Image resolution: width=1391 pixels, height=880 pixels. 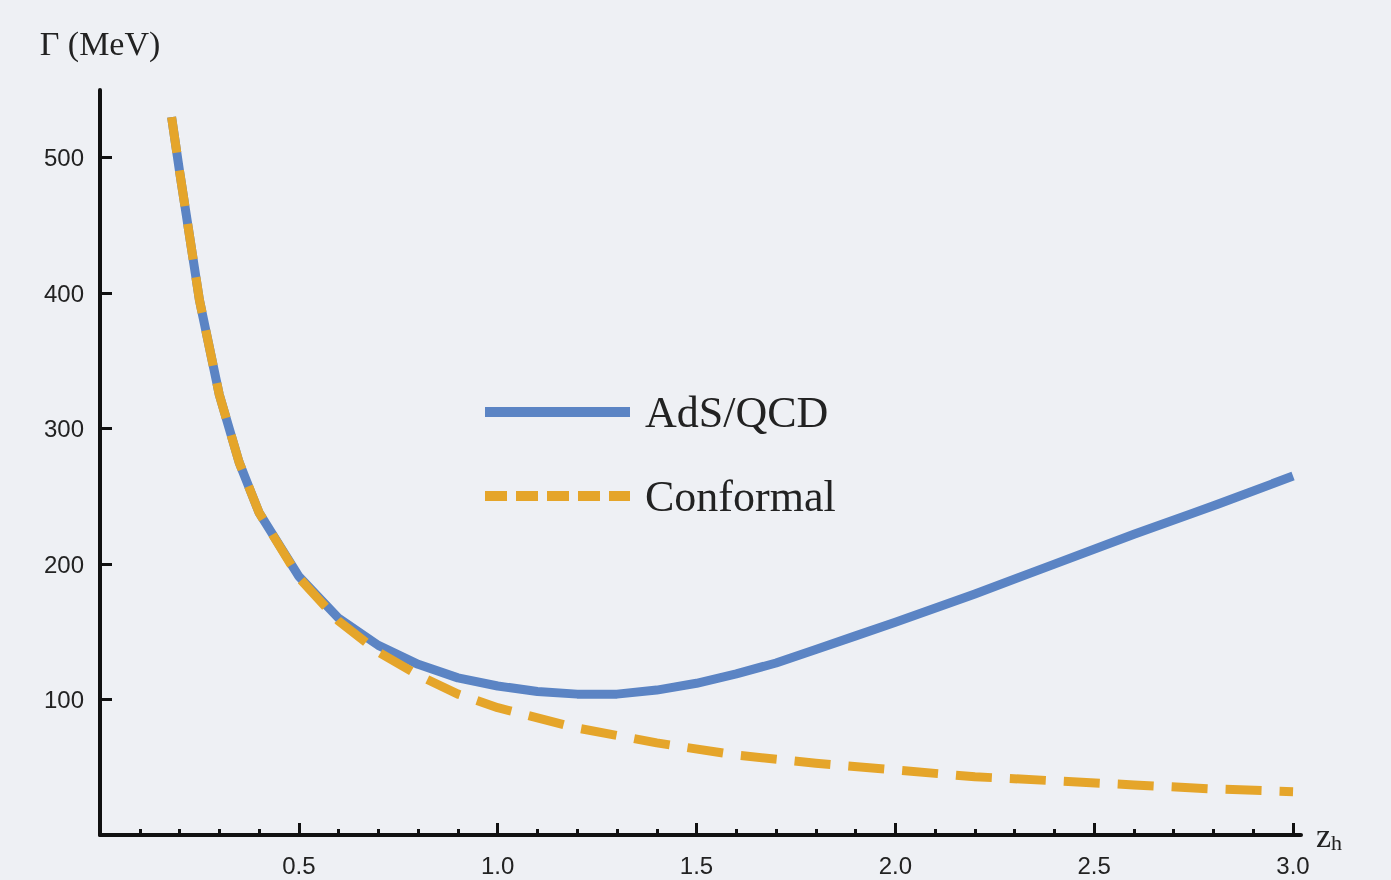 What do you see at coordinates (63, 700) in the screenshot?
I see `y-tick-label: 100` at bounding box center [63, 700].